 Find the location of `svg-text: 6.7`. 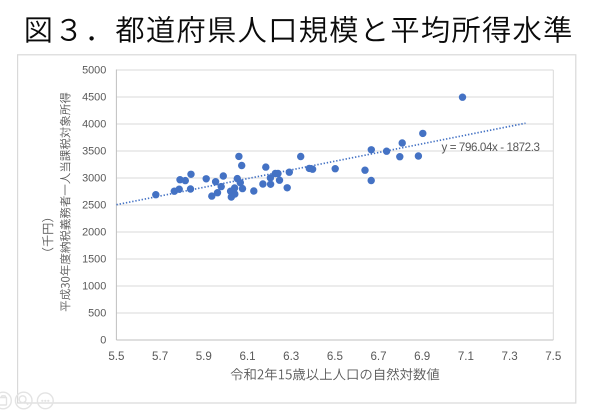

svg-text: 6.7 is located at coordinates (378, 356).